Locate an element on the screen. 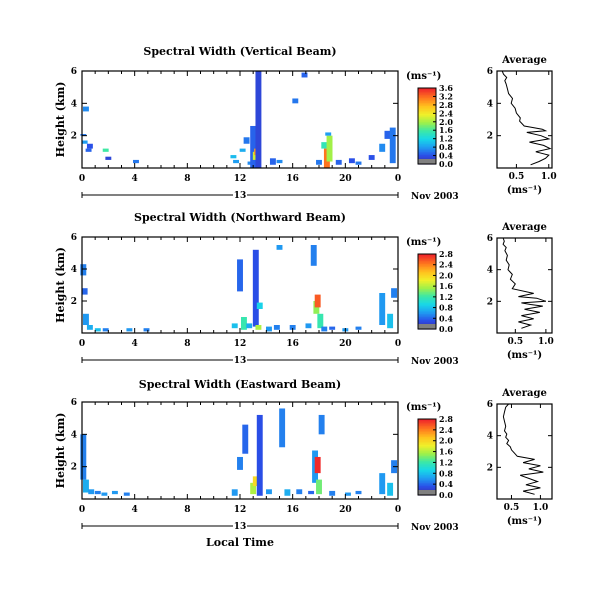 This screenshot has height=598, width=615. date-month-label: Nov 2003 is located at coordinates (435, 528).